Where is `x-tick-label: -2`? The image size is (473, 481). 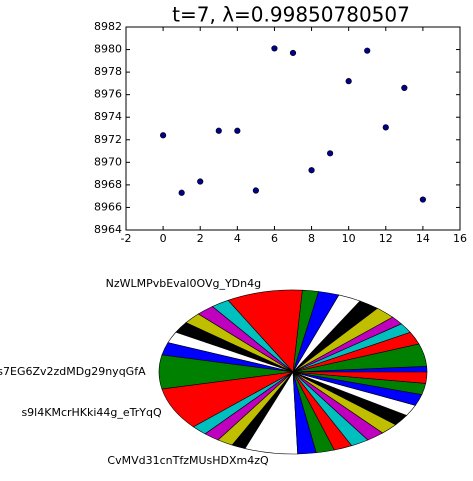 x-tick-label: -2 is located at coordinates (126, 238).